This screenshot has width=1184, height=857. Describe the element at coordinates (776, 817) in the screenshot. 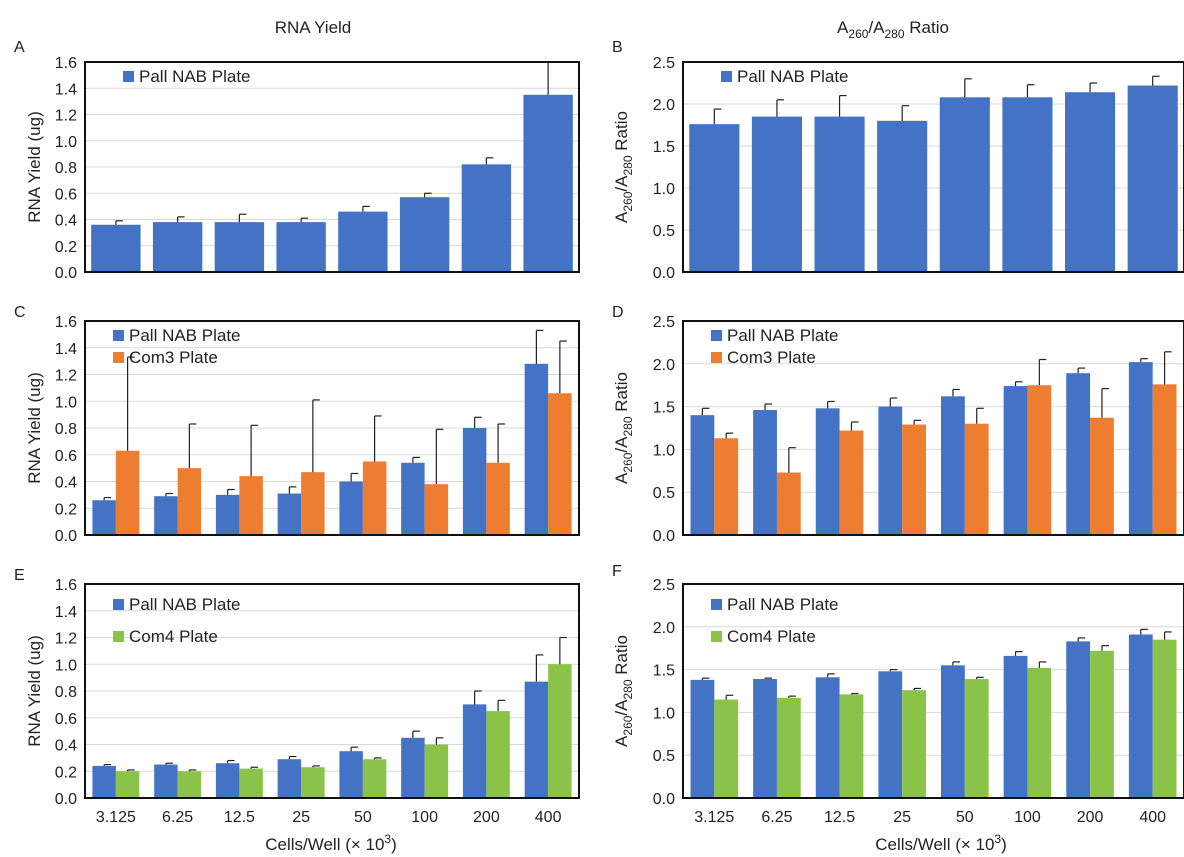

I see `x-tick-label: 6.25` at that location.